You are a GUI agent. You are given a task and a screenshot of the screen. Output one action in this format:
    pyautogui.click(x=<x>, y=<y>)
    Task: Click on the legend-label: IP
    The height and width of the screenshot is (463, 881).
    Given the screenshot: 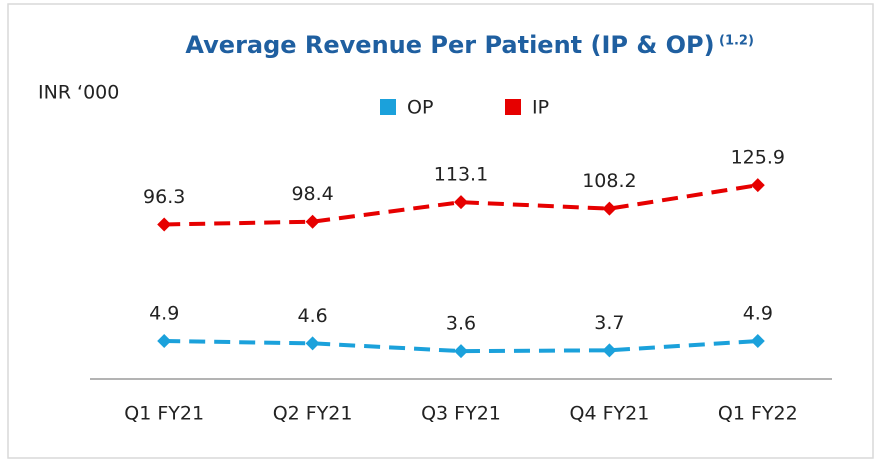 What is the action you would take?
    pyautogui.click(x=540, y=108)
    